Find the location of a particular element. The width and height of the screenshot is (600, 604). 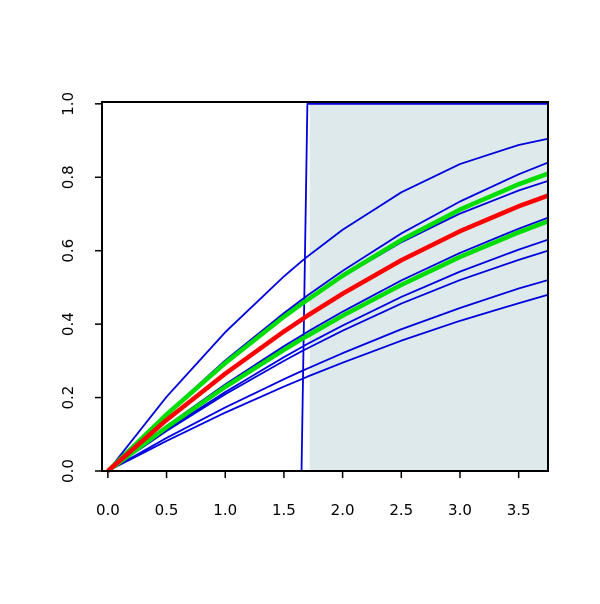

x-tick-label: 1.5 is located at coordinates (284, 510).